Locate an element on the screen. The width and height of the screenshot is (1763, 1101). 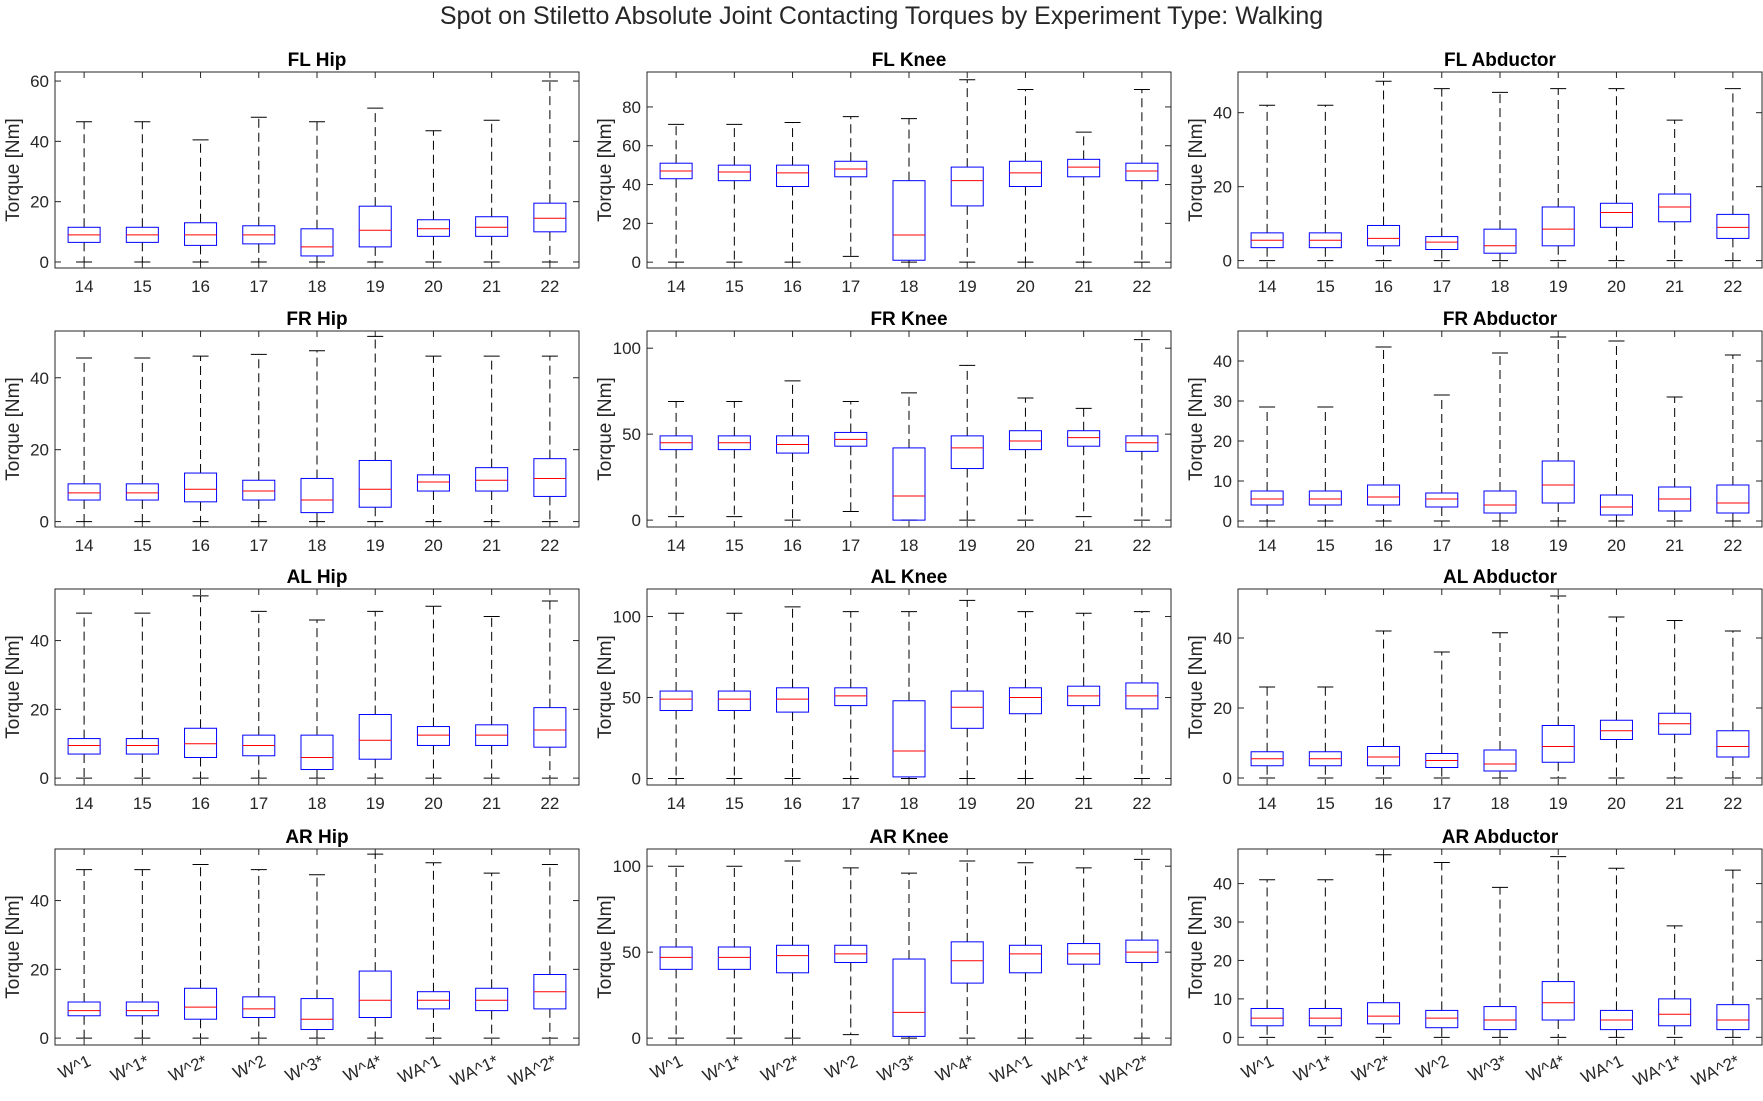
x-tick-label: W^1* is located at coordinates (130, 1068).